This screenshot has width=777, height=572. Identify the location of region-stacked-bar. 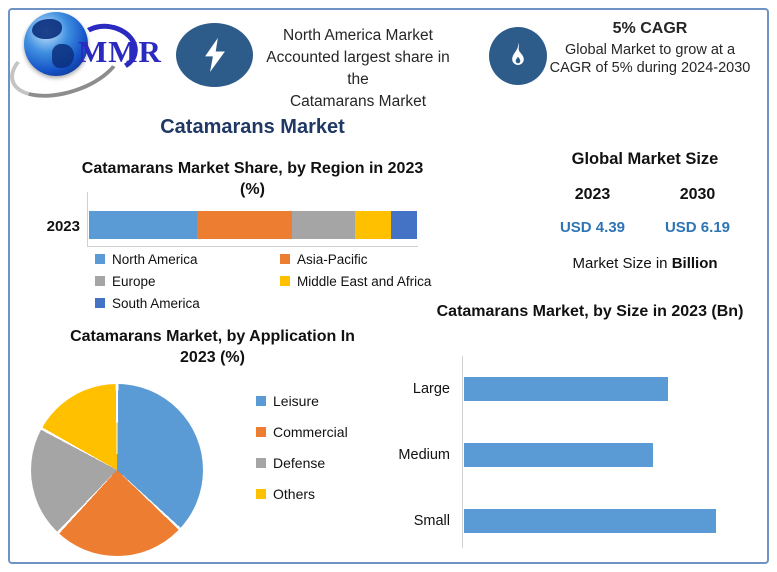
(253, 225).